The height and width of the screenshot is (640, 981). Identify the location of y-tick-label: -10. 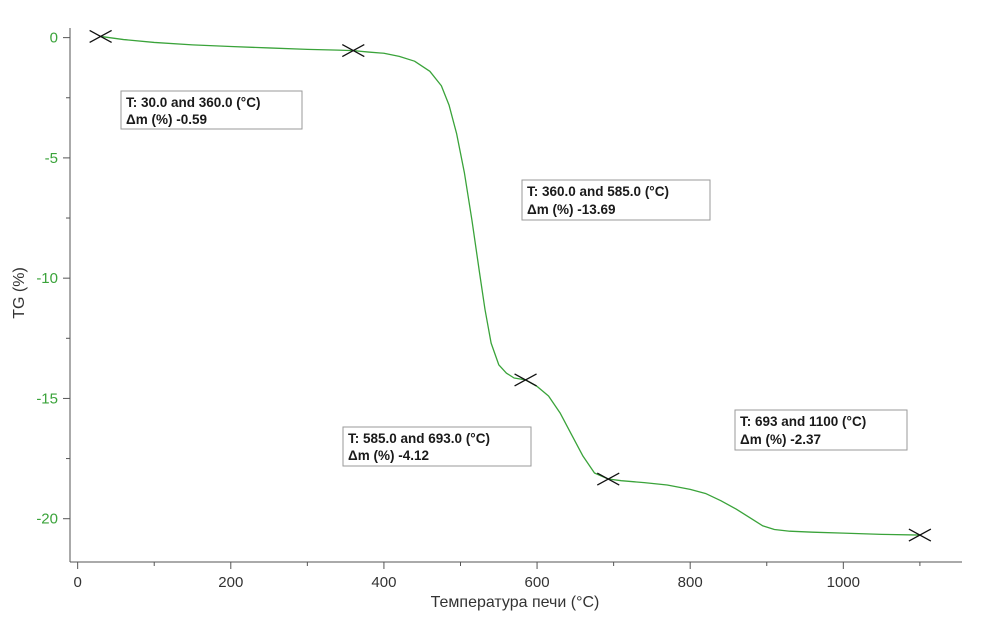
(47, 278).